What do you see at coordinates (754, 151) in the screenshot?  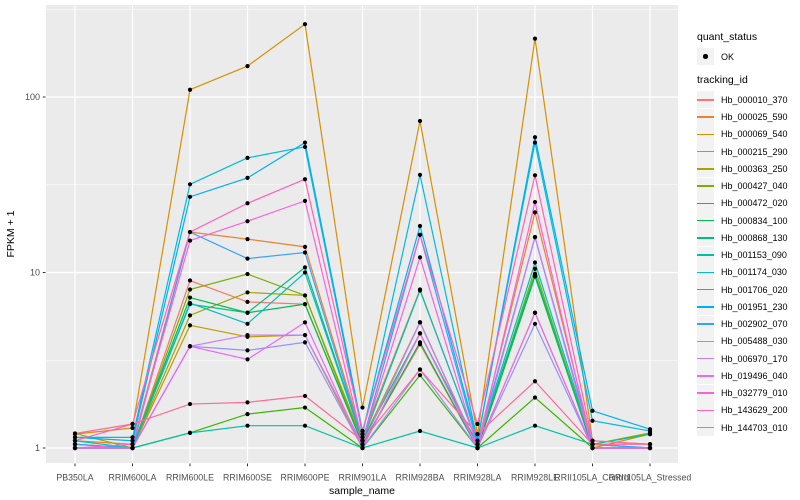 I see `legend-item-label: Hb_000215_290` at bounding box center [754, 151].